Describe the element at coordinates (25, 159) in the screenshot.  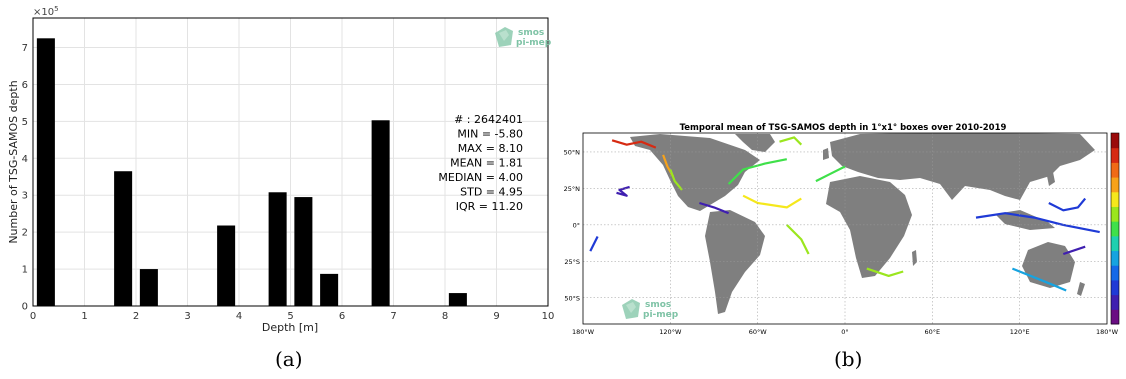
I see `y-tick-label: 4` at that location.